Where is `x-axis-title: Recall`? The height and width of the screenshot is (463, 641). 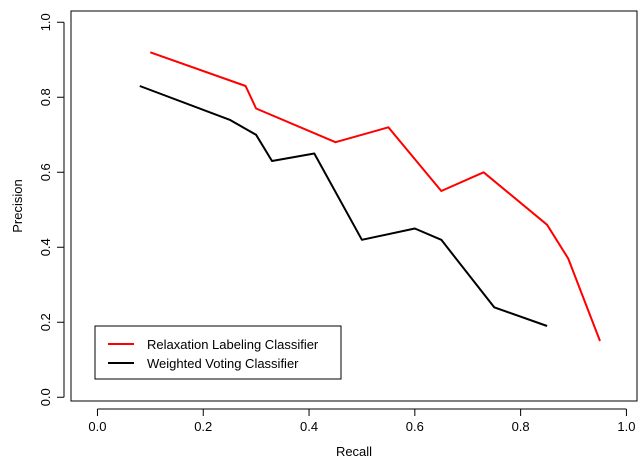 x-axis-title: Recall is located at coordinates (354, 451).